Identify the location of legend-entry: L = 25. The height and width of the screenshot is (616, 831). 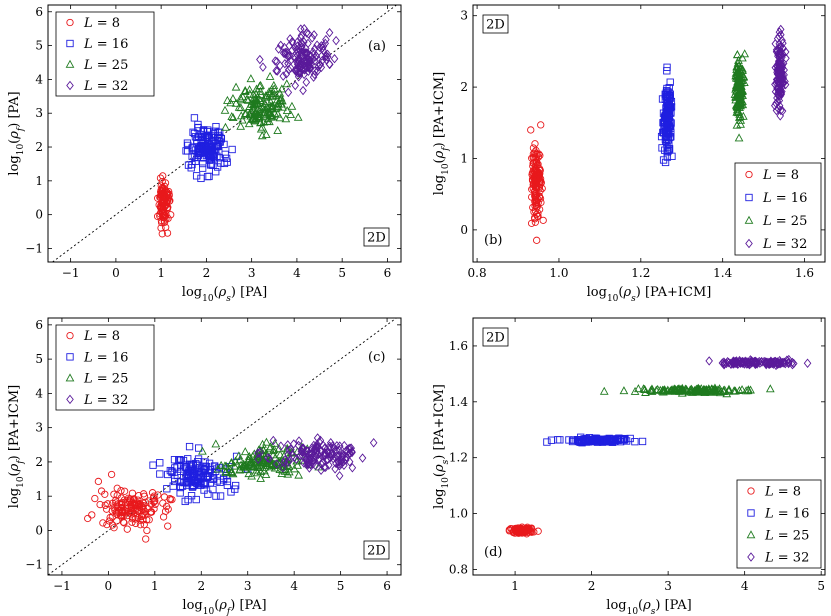
(786, 536).